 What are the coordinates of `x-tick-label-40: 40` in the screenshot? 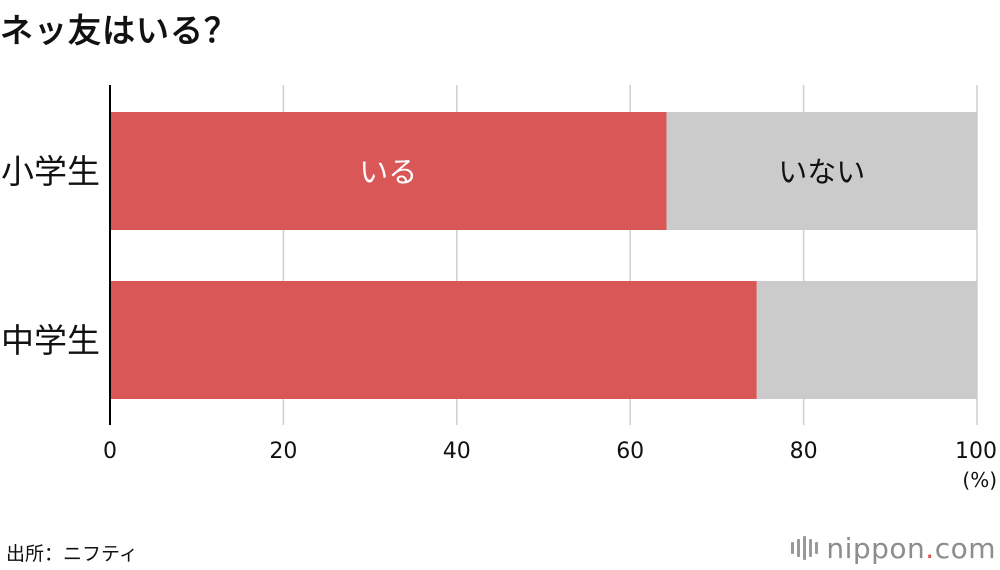 It's located at (457, 451).